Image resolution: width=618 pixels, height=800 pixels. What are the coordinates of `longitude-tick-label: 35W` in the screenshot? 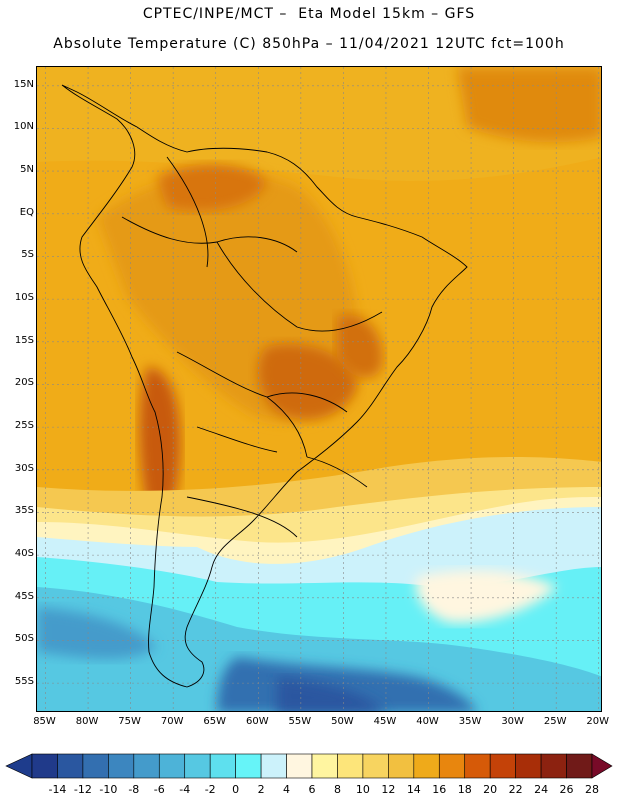 It's located at (470, 721).